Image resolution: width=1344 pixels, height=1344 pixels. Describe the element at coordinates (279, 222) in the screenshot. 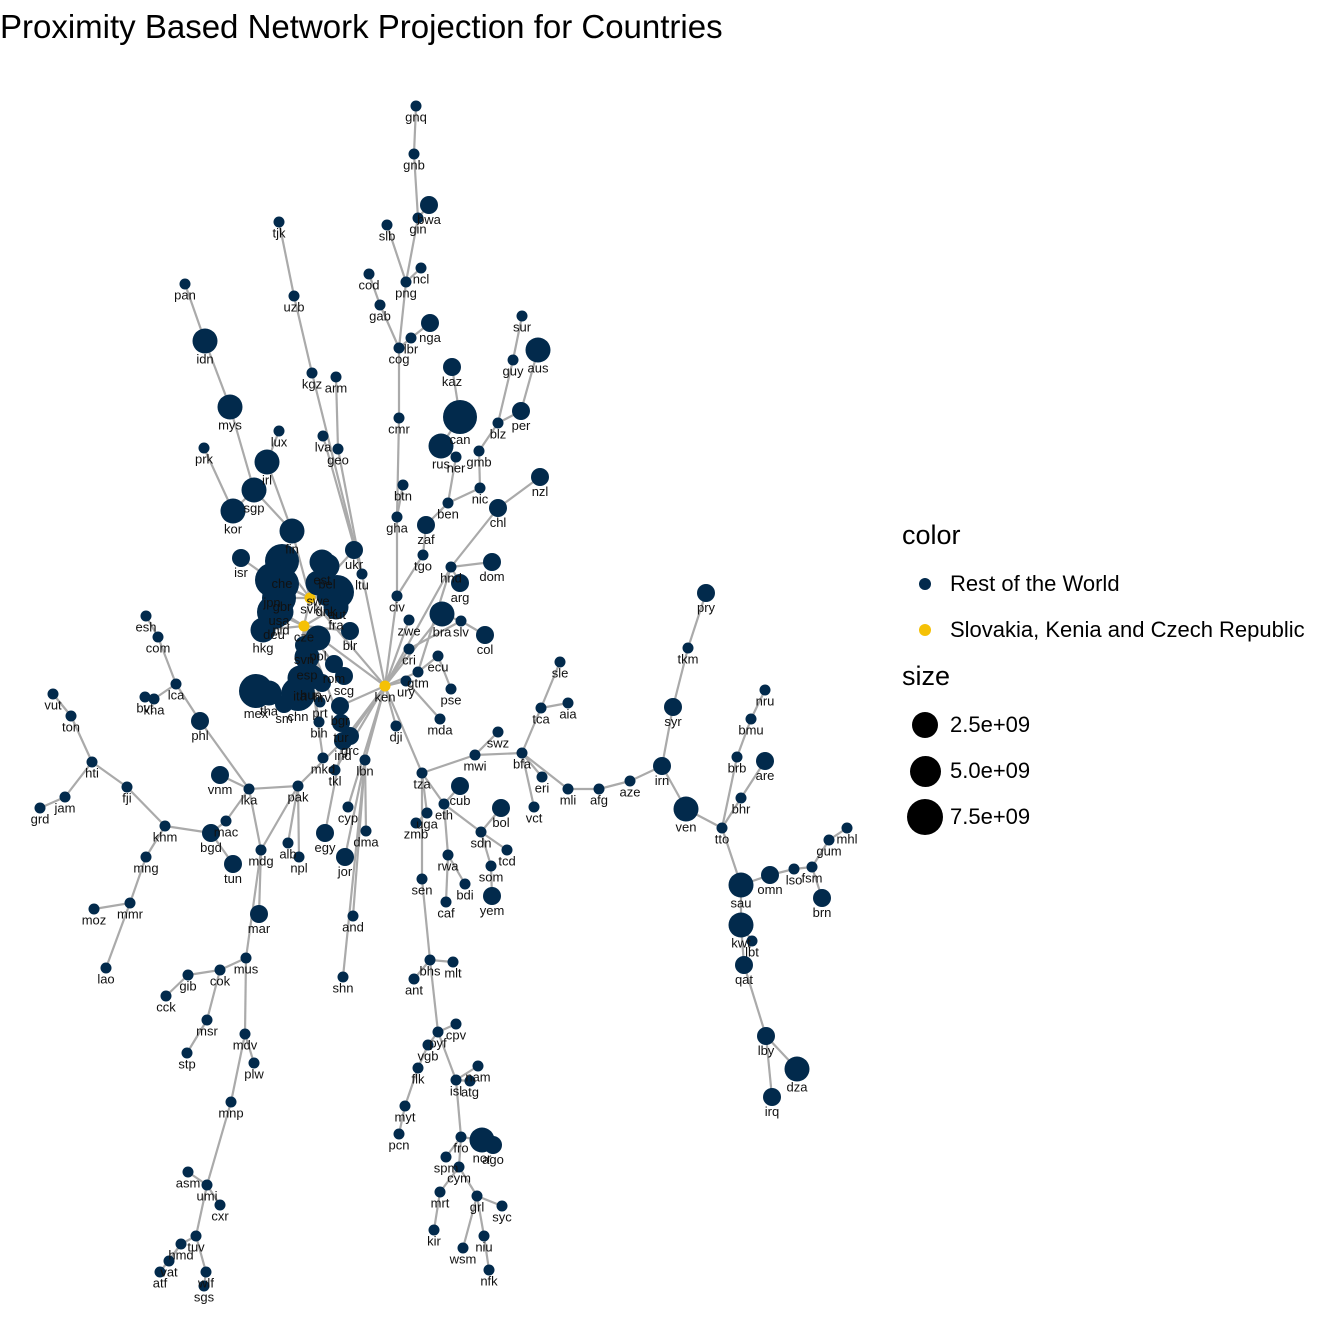

I see `node-tjk` at that location.